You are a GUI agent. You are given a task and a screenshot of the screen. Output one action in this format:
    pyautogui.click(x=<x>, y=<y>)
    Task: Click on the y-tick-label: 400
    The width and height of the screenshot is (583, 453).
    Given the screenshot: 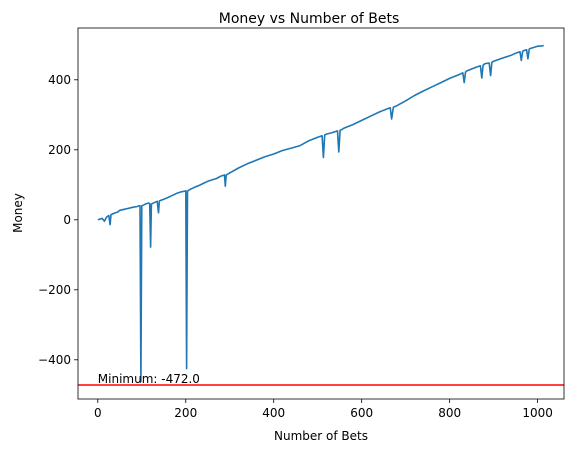 What is the action you would take?
    pyautogui.click(x=59, y=80)
    